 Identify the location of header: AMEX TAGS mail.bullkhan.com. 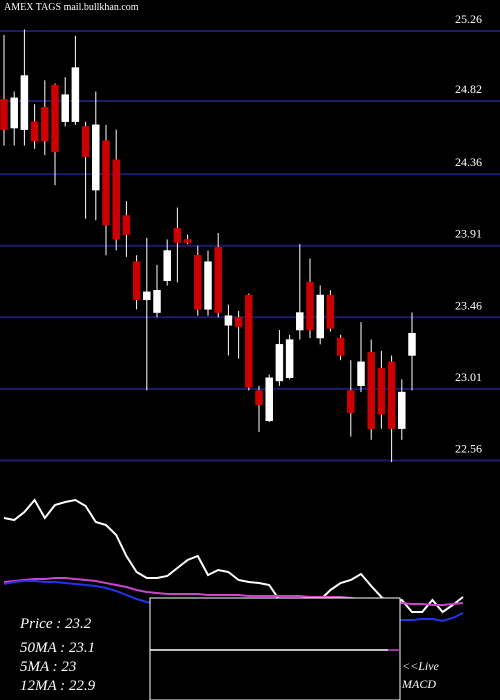
(71, 7).